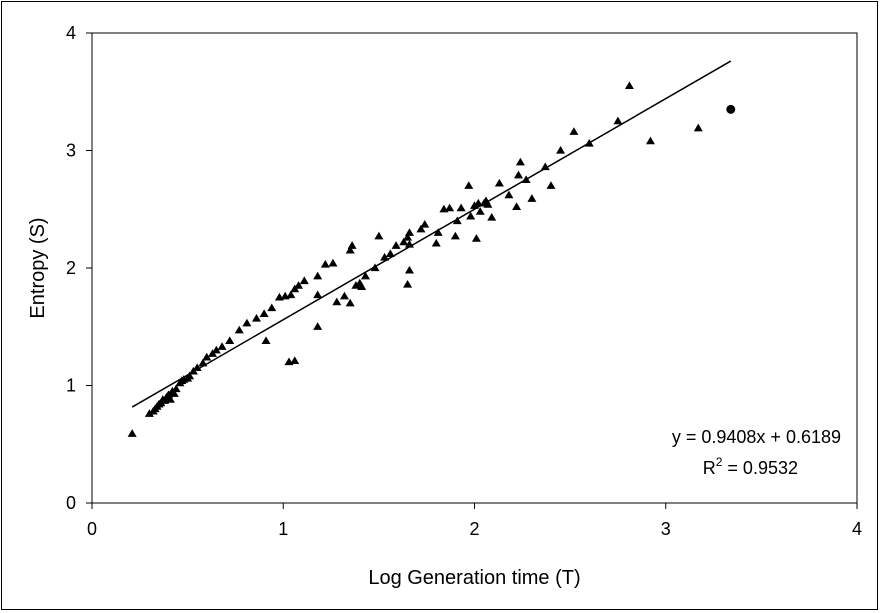 The height and width of the screenshot is (613, 881). Describe the element at coordinates (756, 437) in the screenshot. I see `trendline-equation: y = 0.9408x + 0.6189` at that location.